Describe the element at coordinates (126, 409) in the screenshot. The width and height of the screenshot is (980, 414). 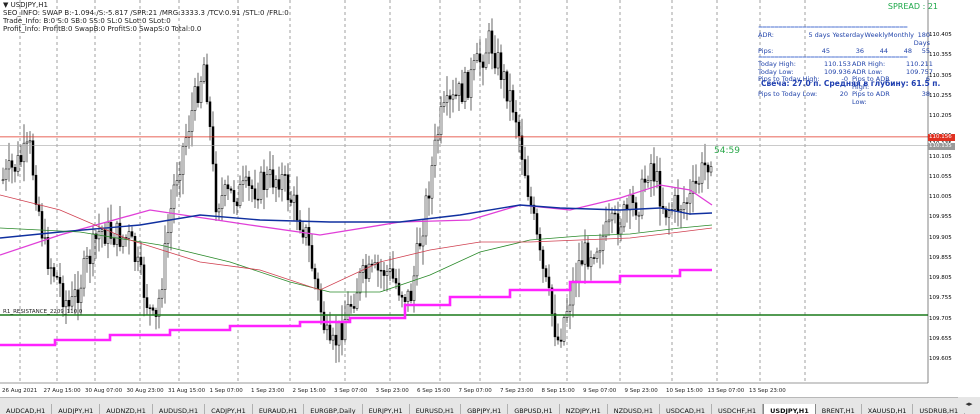
I see `tab-audnzd-h1: AUDNZD,H1` at that location.